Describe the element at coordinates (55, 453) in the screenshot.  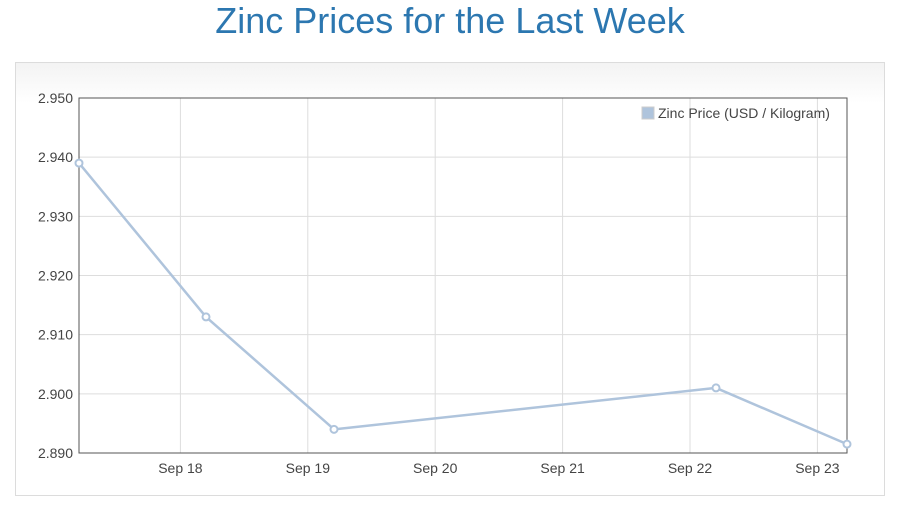
I see `y-tick-label: 2.890` at that location.